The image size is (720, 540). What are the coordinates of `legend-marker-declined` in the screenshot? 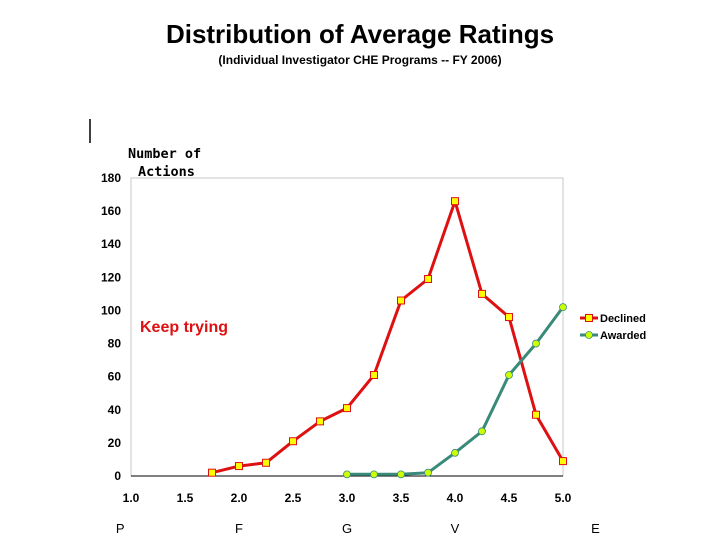 It's located at (589, 318).